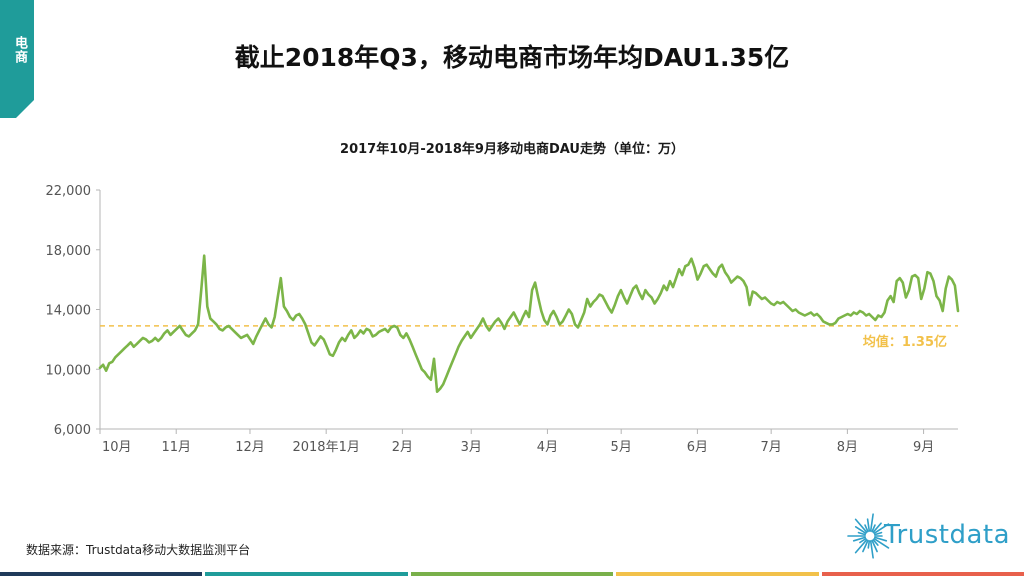 Image resolution: width=1024 pixels, height=576 pixels. What do you see at coordinates (697, 447) in the screenshot?
I see `x-tick-label: 6月` at bounding box center [697, 447].